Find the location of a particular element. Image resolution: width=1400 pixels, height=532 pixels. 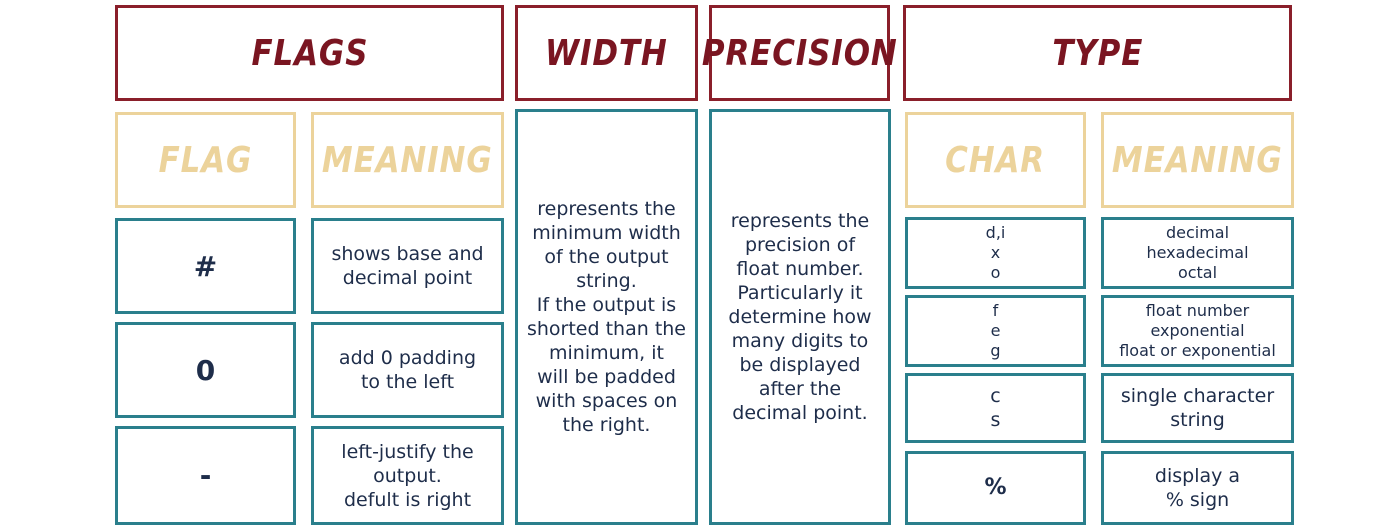

width-header: WIDTH is located at coordinates (606, 53).